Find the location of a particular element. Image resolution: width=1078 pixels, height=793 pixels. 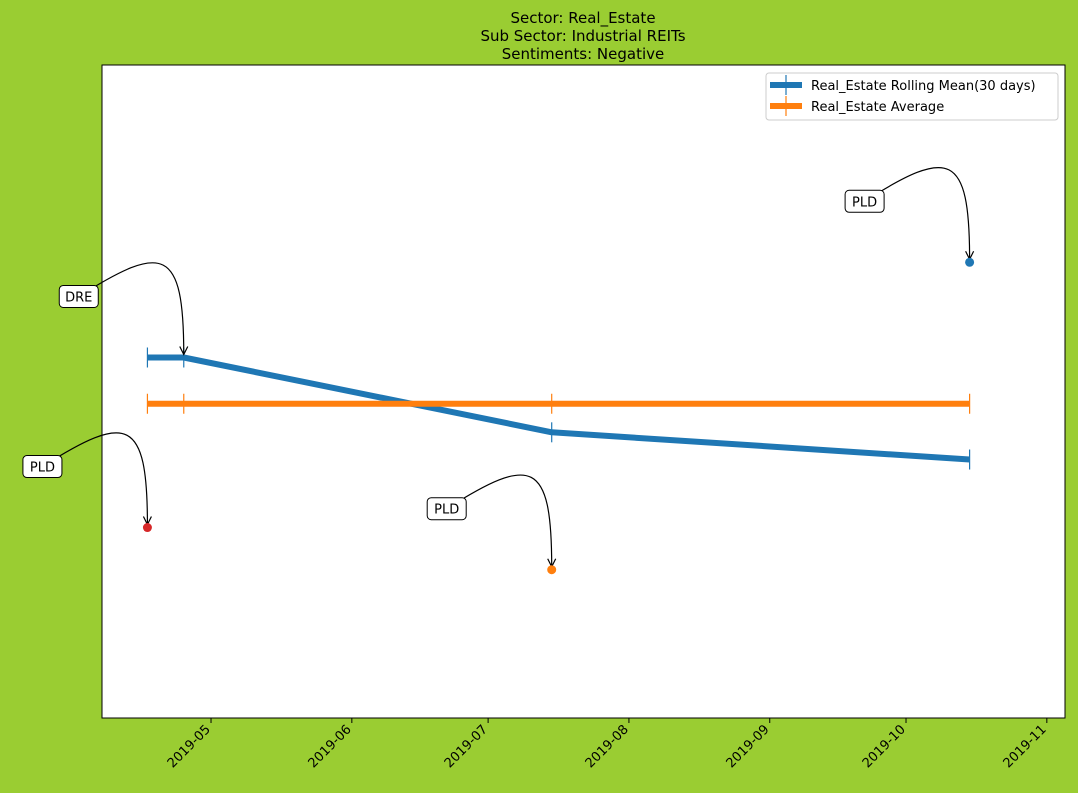

x-tick-label: 2019-05 is located at coordinates (189, 746).